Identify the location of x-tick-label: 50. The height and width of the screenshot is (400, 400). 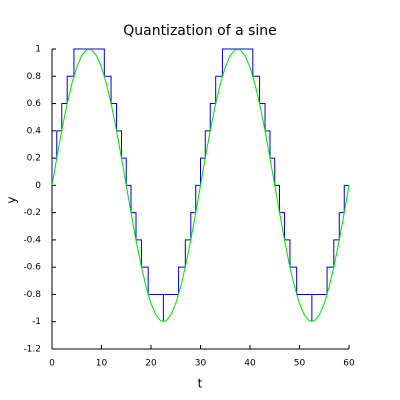
(300, 364).